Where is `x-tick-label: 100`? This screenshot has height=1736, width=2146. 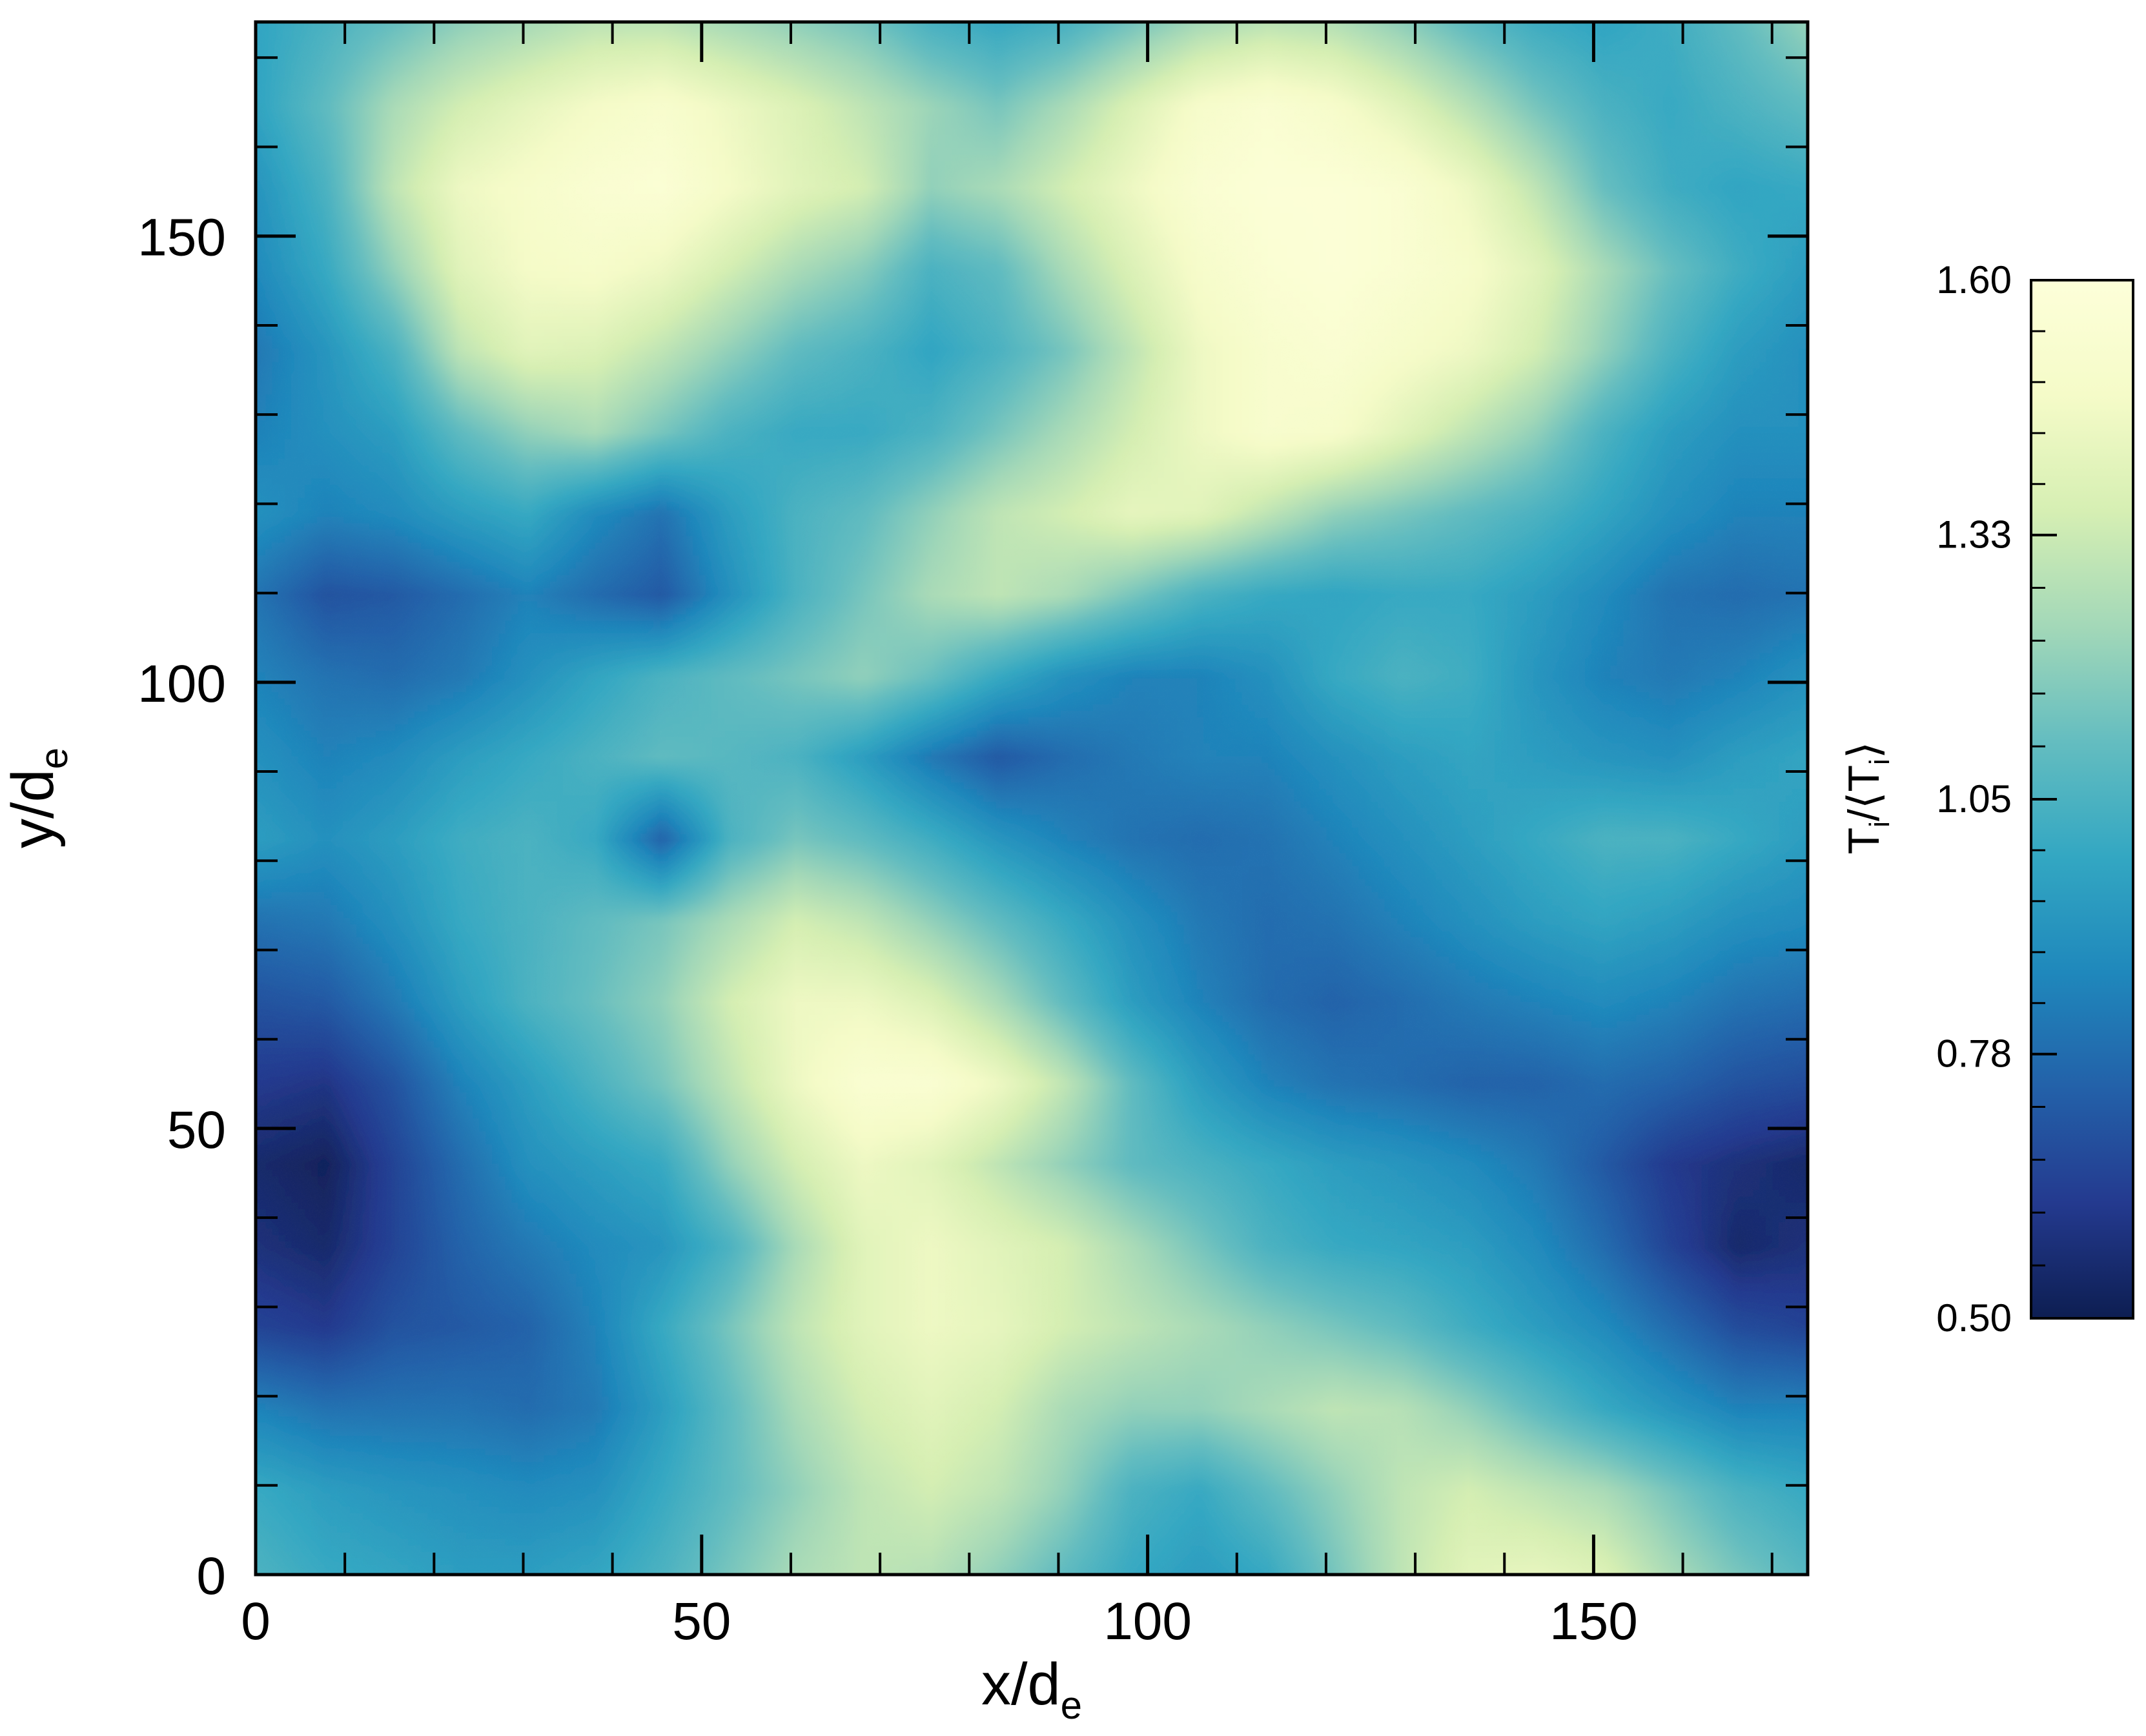
x-tick-label: 100 is located at coordinates (1147, 1621).